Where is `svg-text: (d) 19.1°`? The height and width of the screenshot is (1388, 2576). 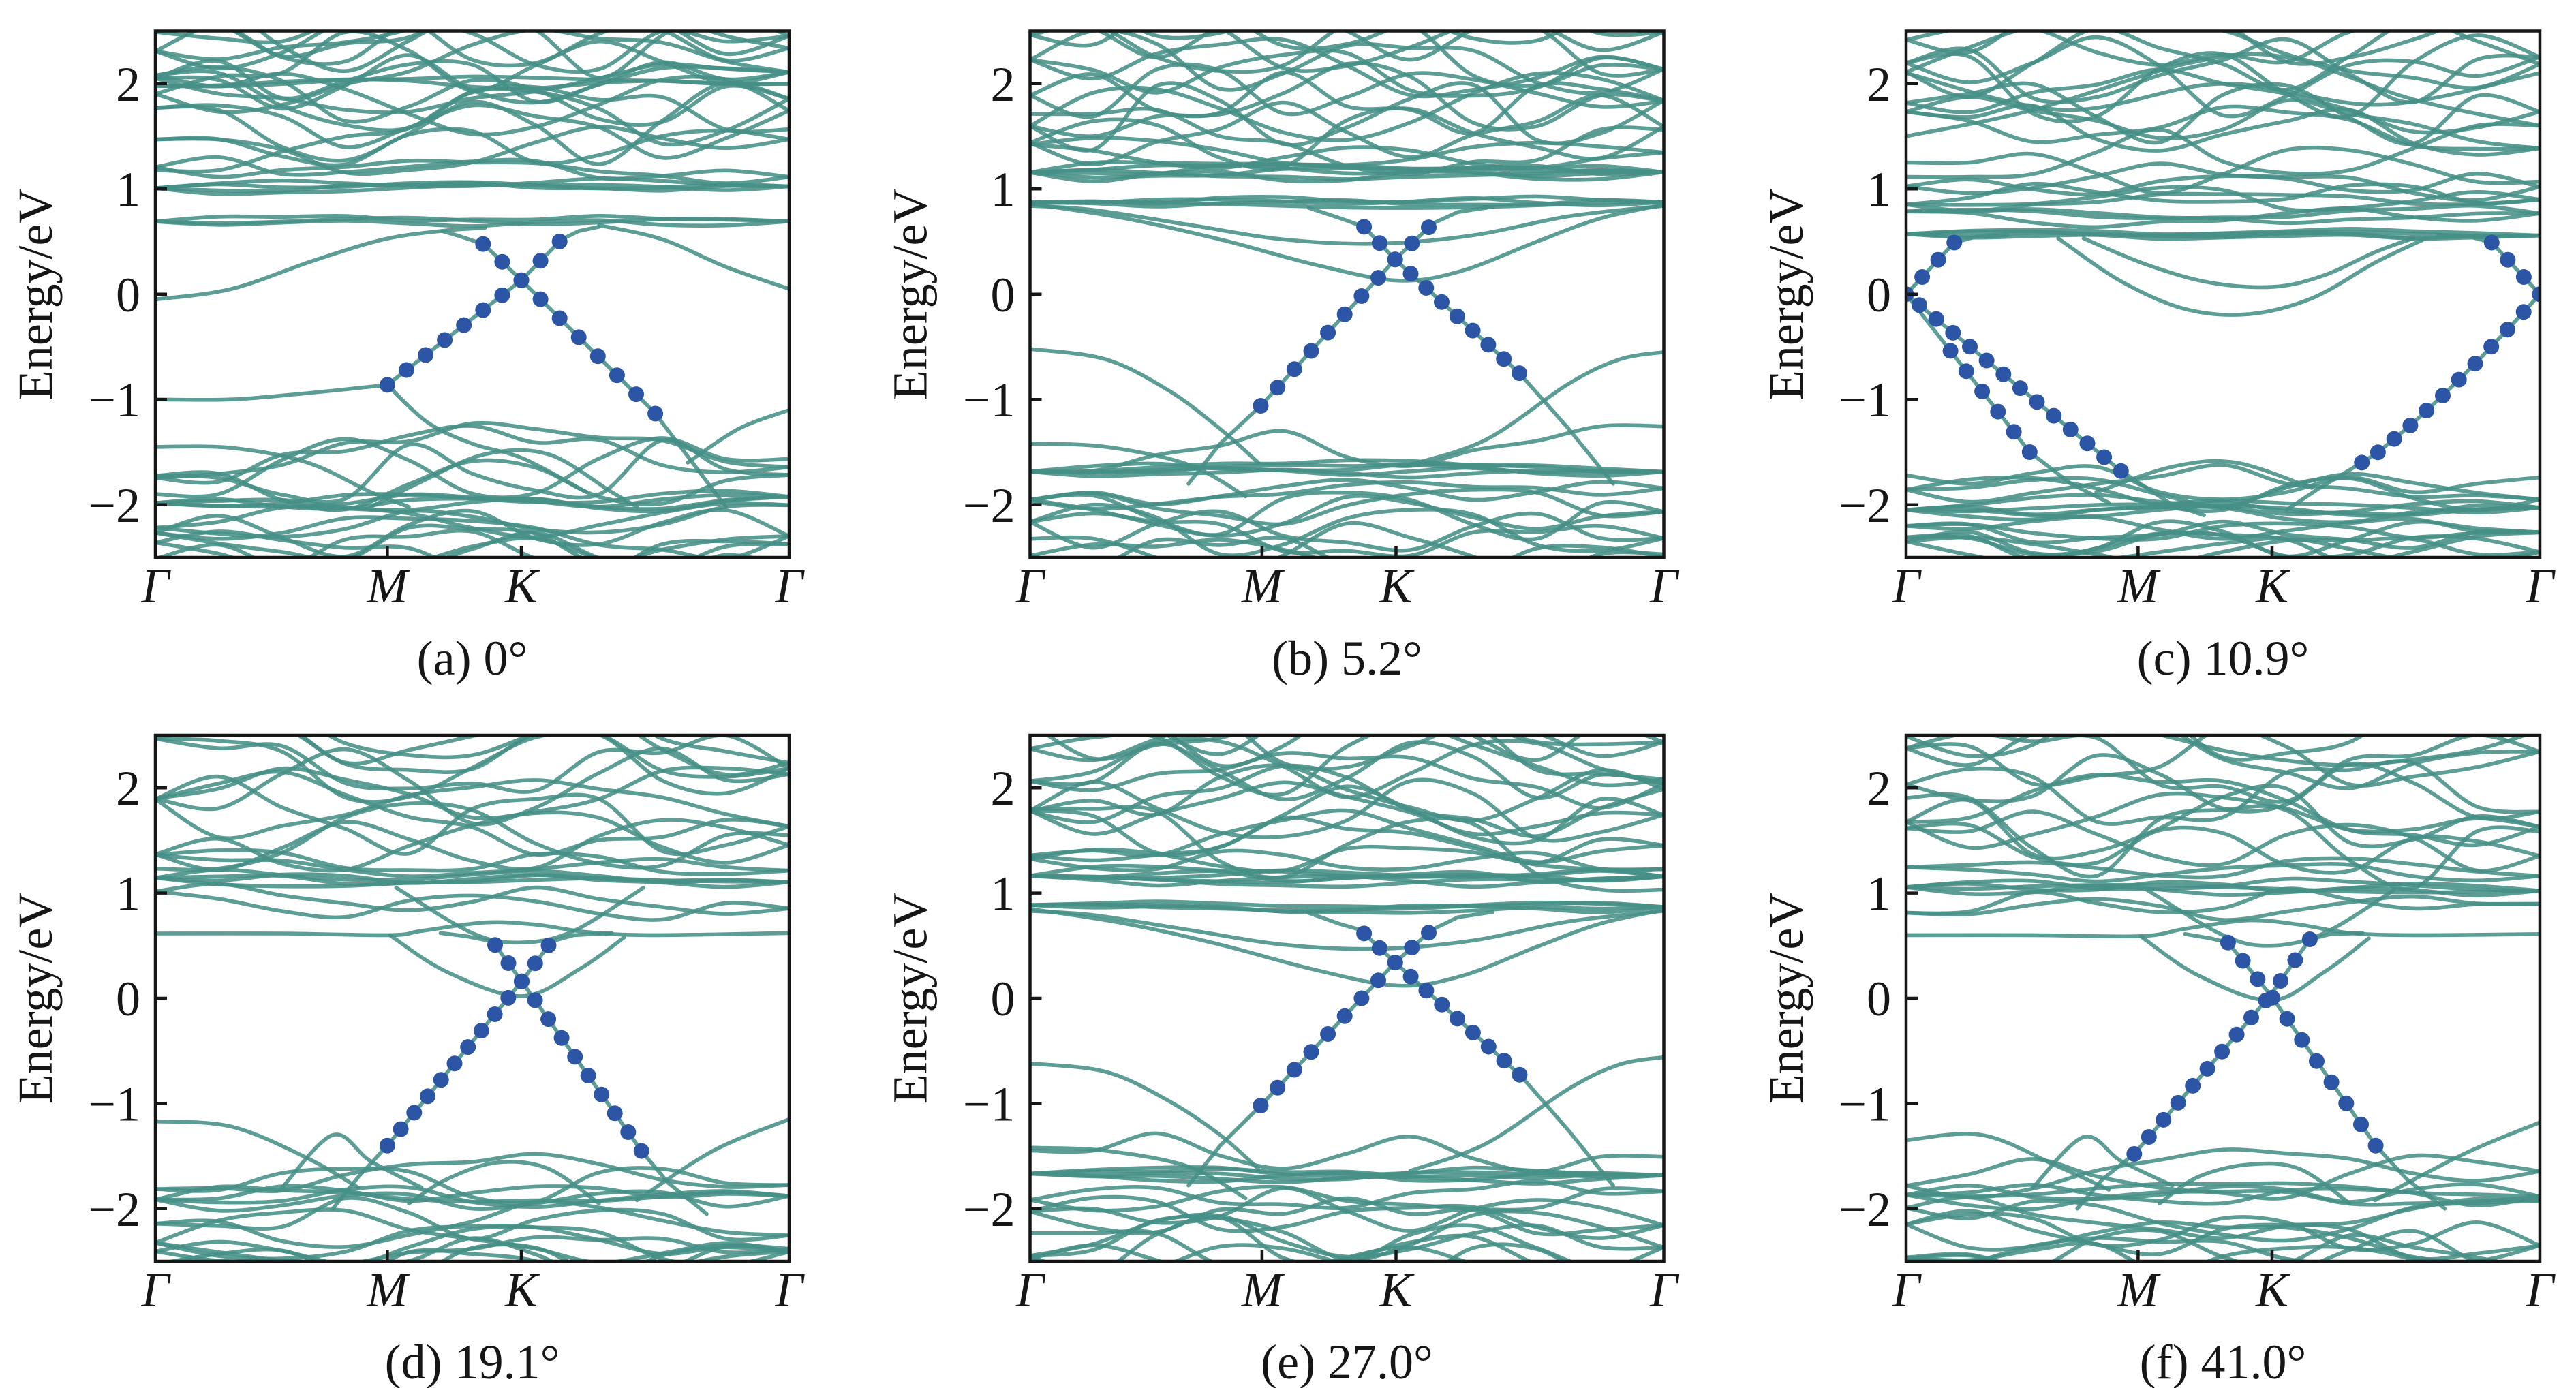
svg-text: (d) 19.1° is located at coordinates (472, 1361).